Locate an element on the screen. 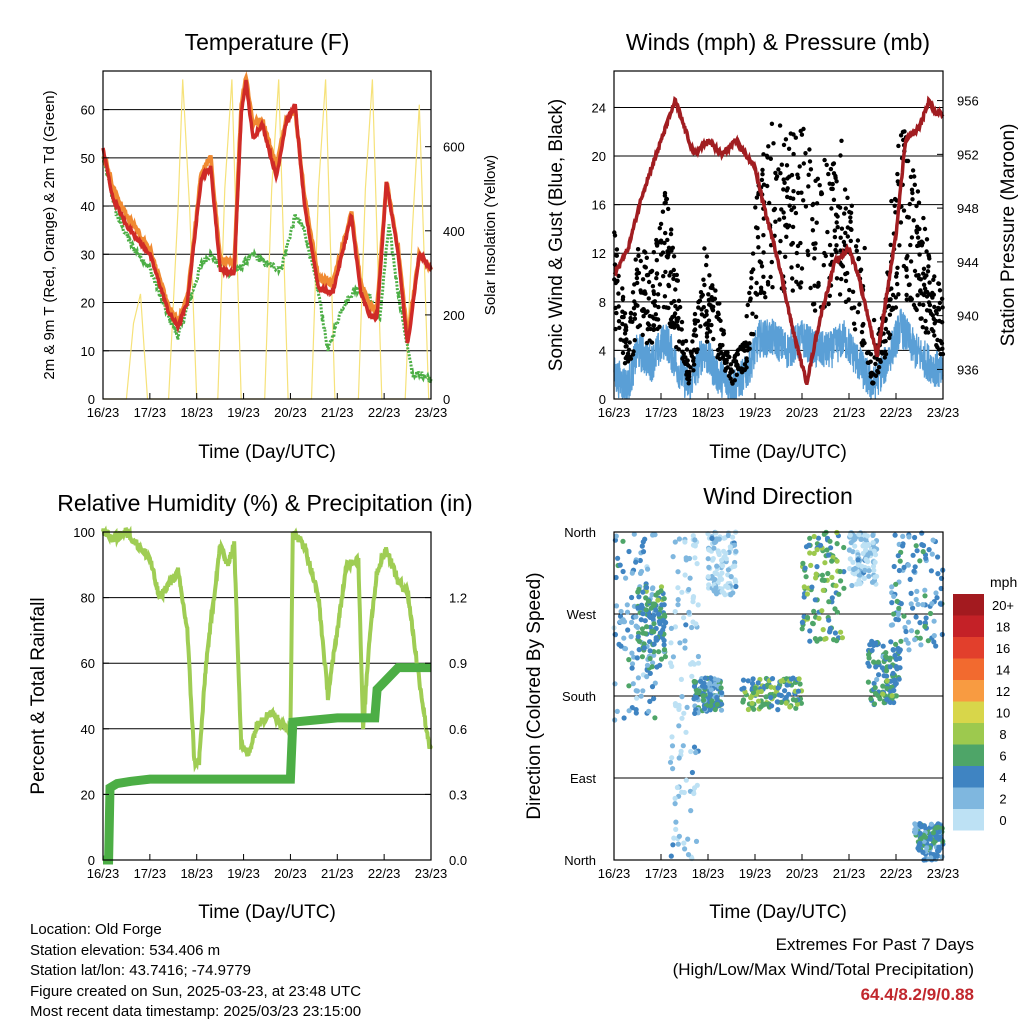 The height and width of the screenshot is (1024, 1024). wind-ytick-label: 20 is located at coordinates (599, 156).